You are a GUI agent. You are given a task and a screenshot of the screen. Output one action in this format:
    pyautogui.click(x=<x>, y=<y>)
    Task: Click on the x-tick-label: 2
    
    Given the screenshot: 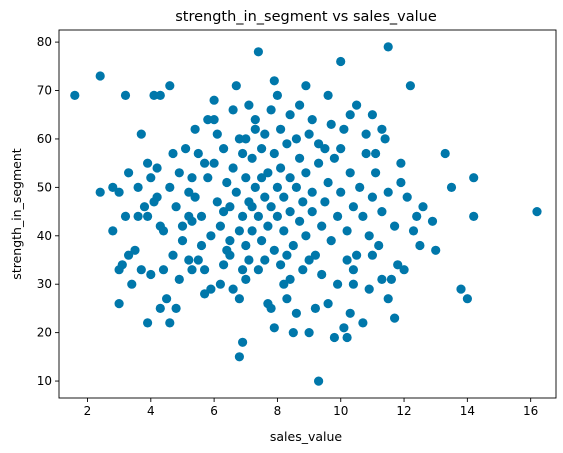 What is the action you would take?
    pyautogui.click(x=88, y=411)
    